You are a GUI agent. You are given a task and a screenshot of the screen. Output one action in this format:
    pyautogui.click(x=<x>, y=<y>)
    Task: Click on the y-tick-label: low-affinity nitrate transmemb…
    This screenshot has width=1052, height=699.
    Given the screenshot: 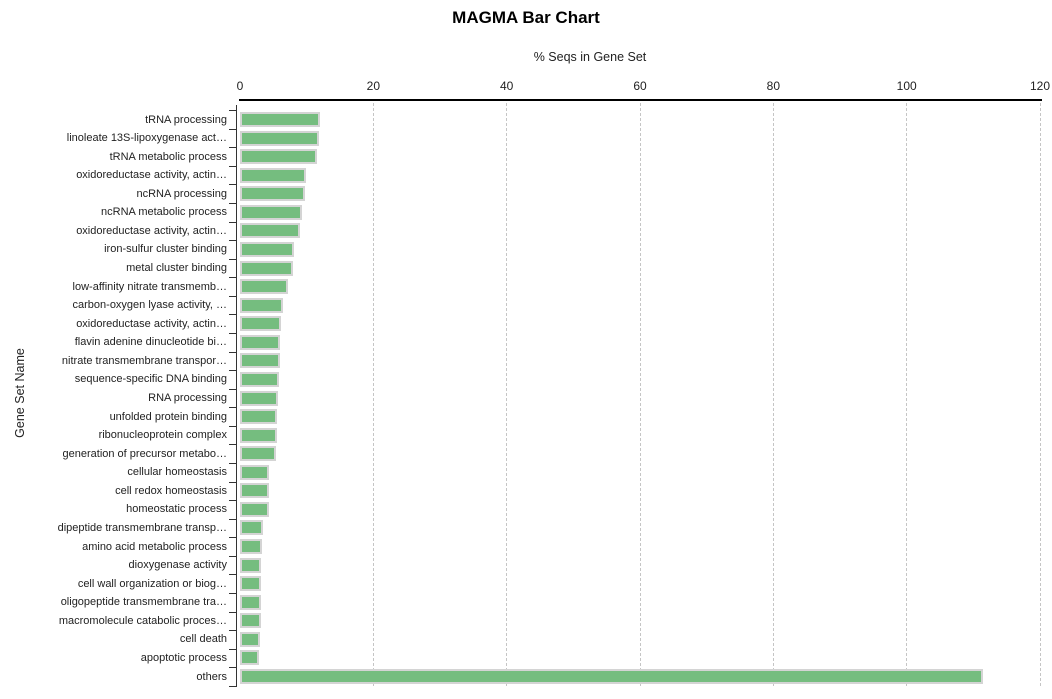 What is the action you would take?
    pyautogui.click(x=149, y=286)
    